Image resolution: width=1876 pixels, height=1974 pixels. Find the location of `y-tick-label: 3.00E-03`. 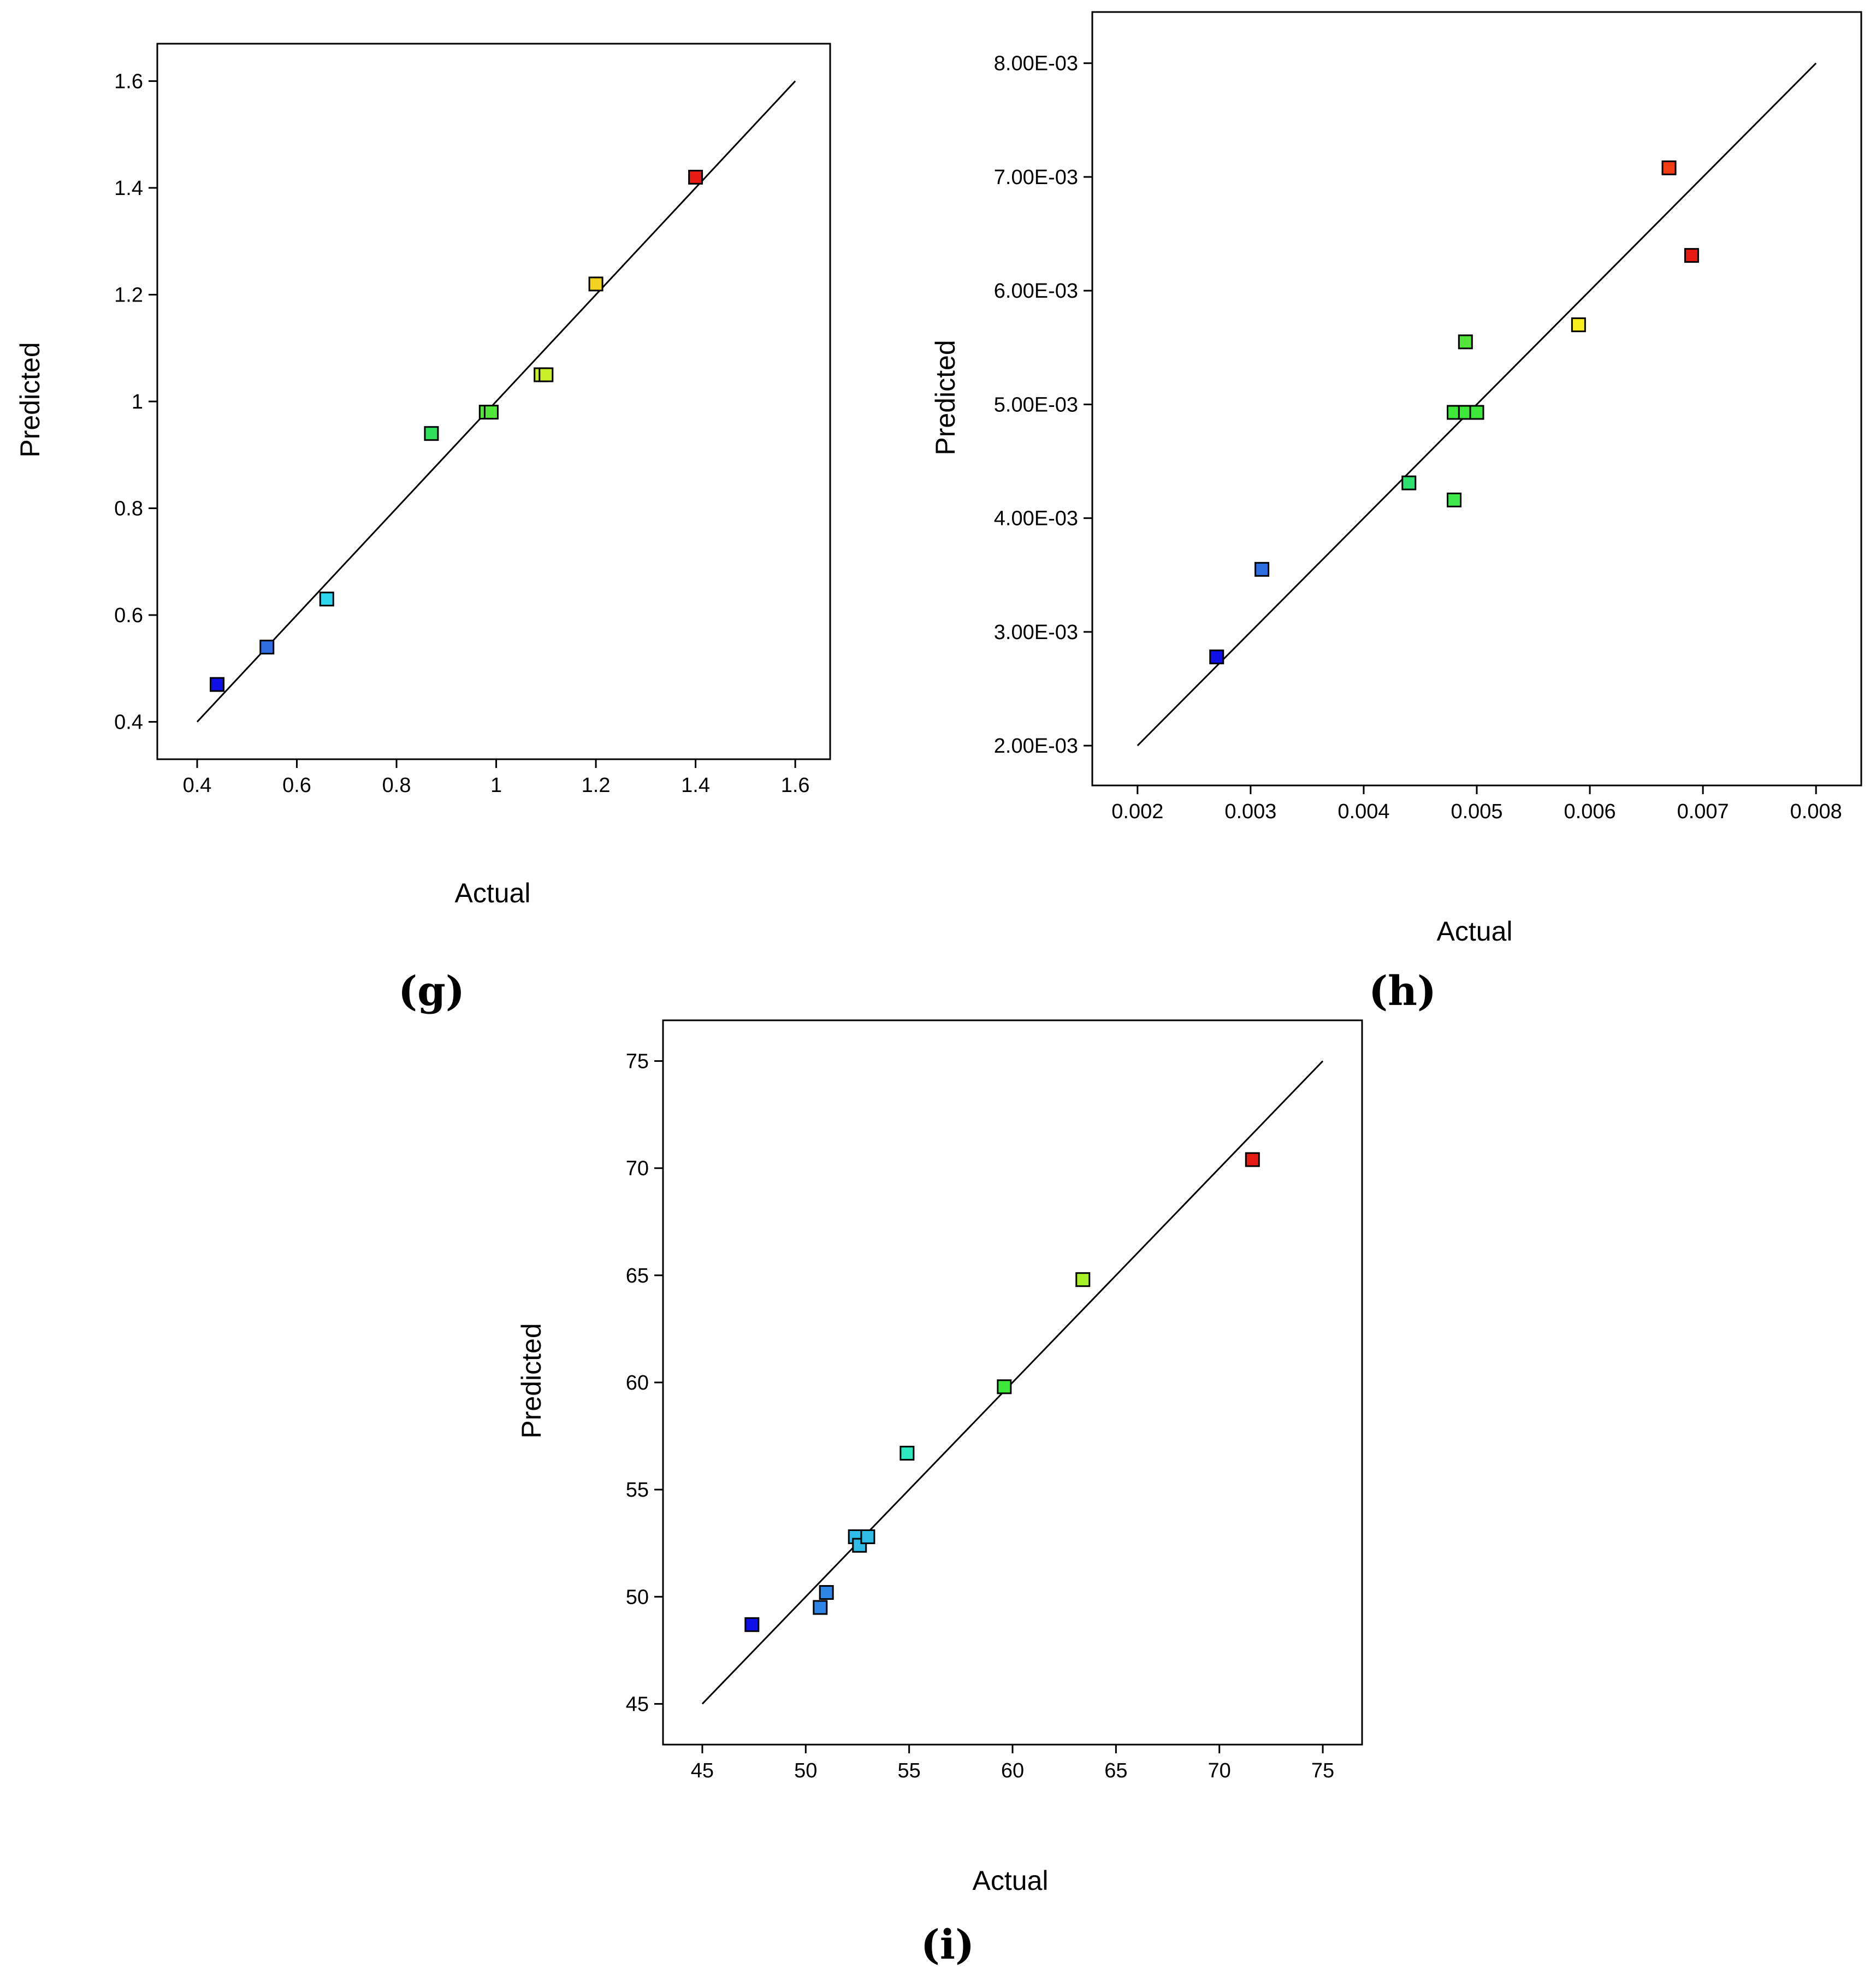

y-tick-label: 3.00E-03 is located at coordinates (1036, 632).